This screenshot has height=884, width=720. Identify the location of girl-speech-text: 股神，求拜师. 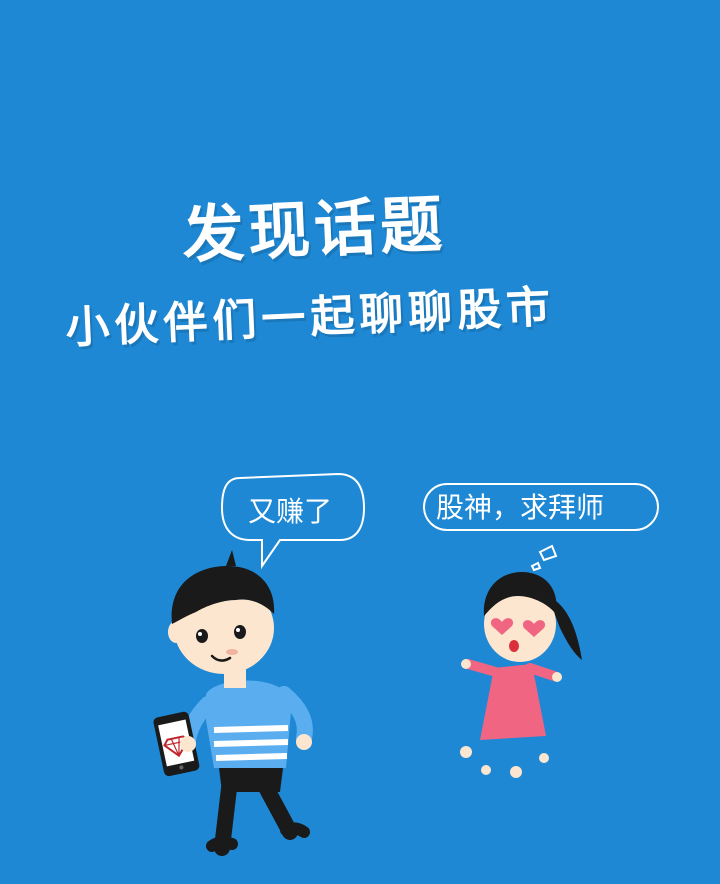
(520, 507).